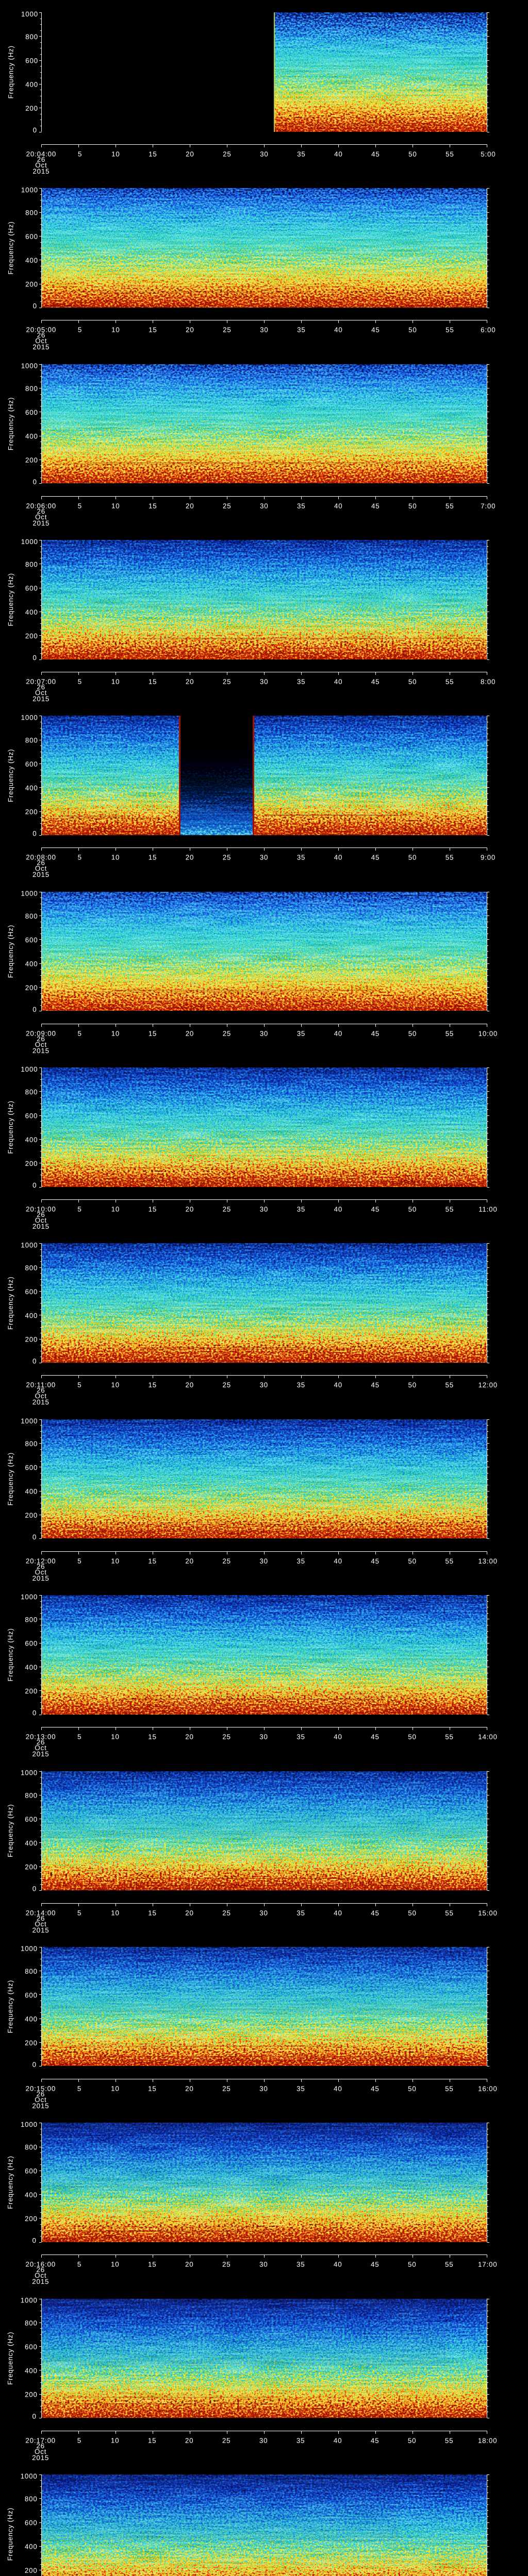  Describe the element at coordinates (488, 154) in the screenshot. I see `svg-text: 5:00` at that location.